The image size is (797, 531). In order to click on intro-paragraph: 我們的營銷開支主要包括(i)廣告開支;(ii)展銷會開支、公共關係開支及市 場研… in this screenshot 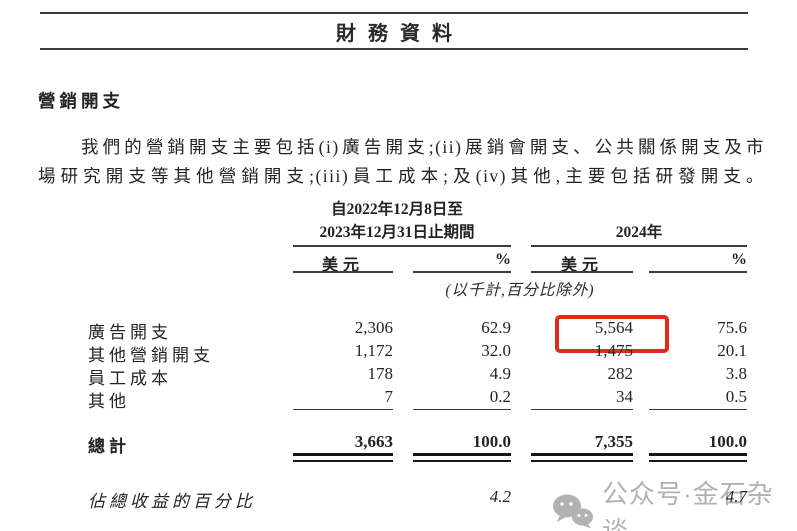, I will do `click(401, 162)`.